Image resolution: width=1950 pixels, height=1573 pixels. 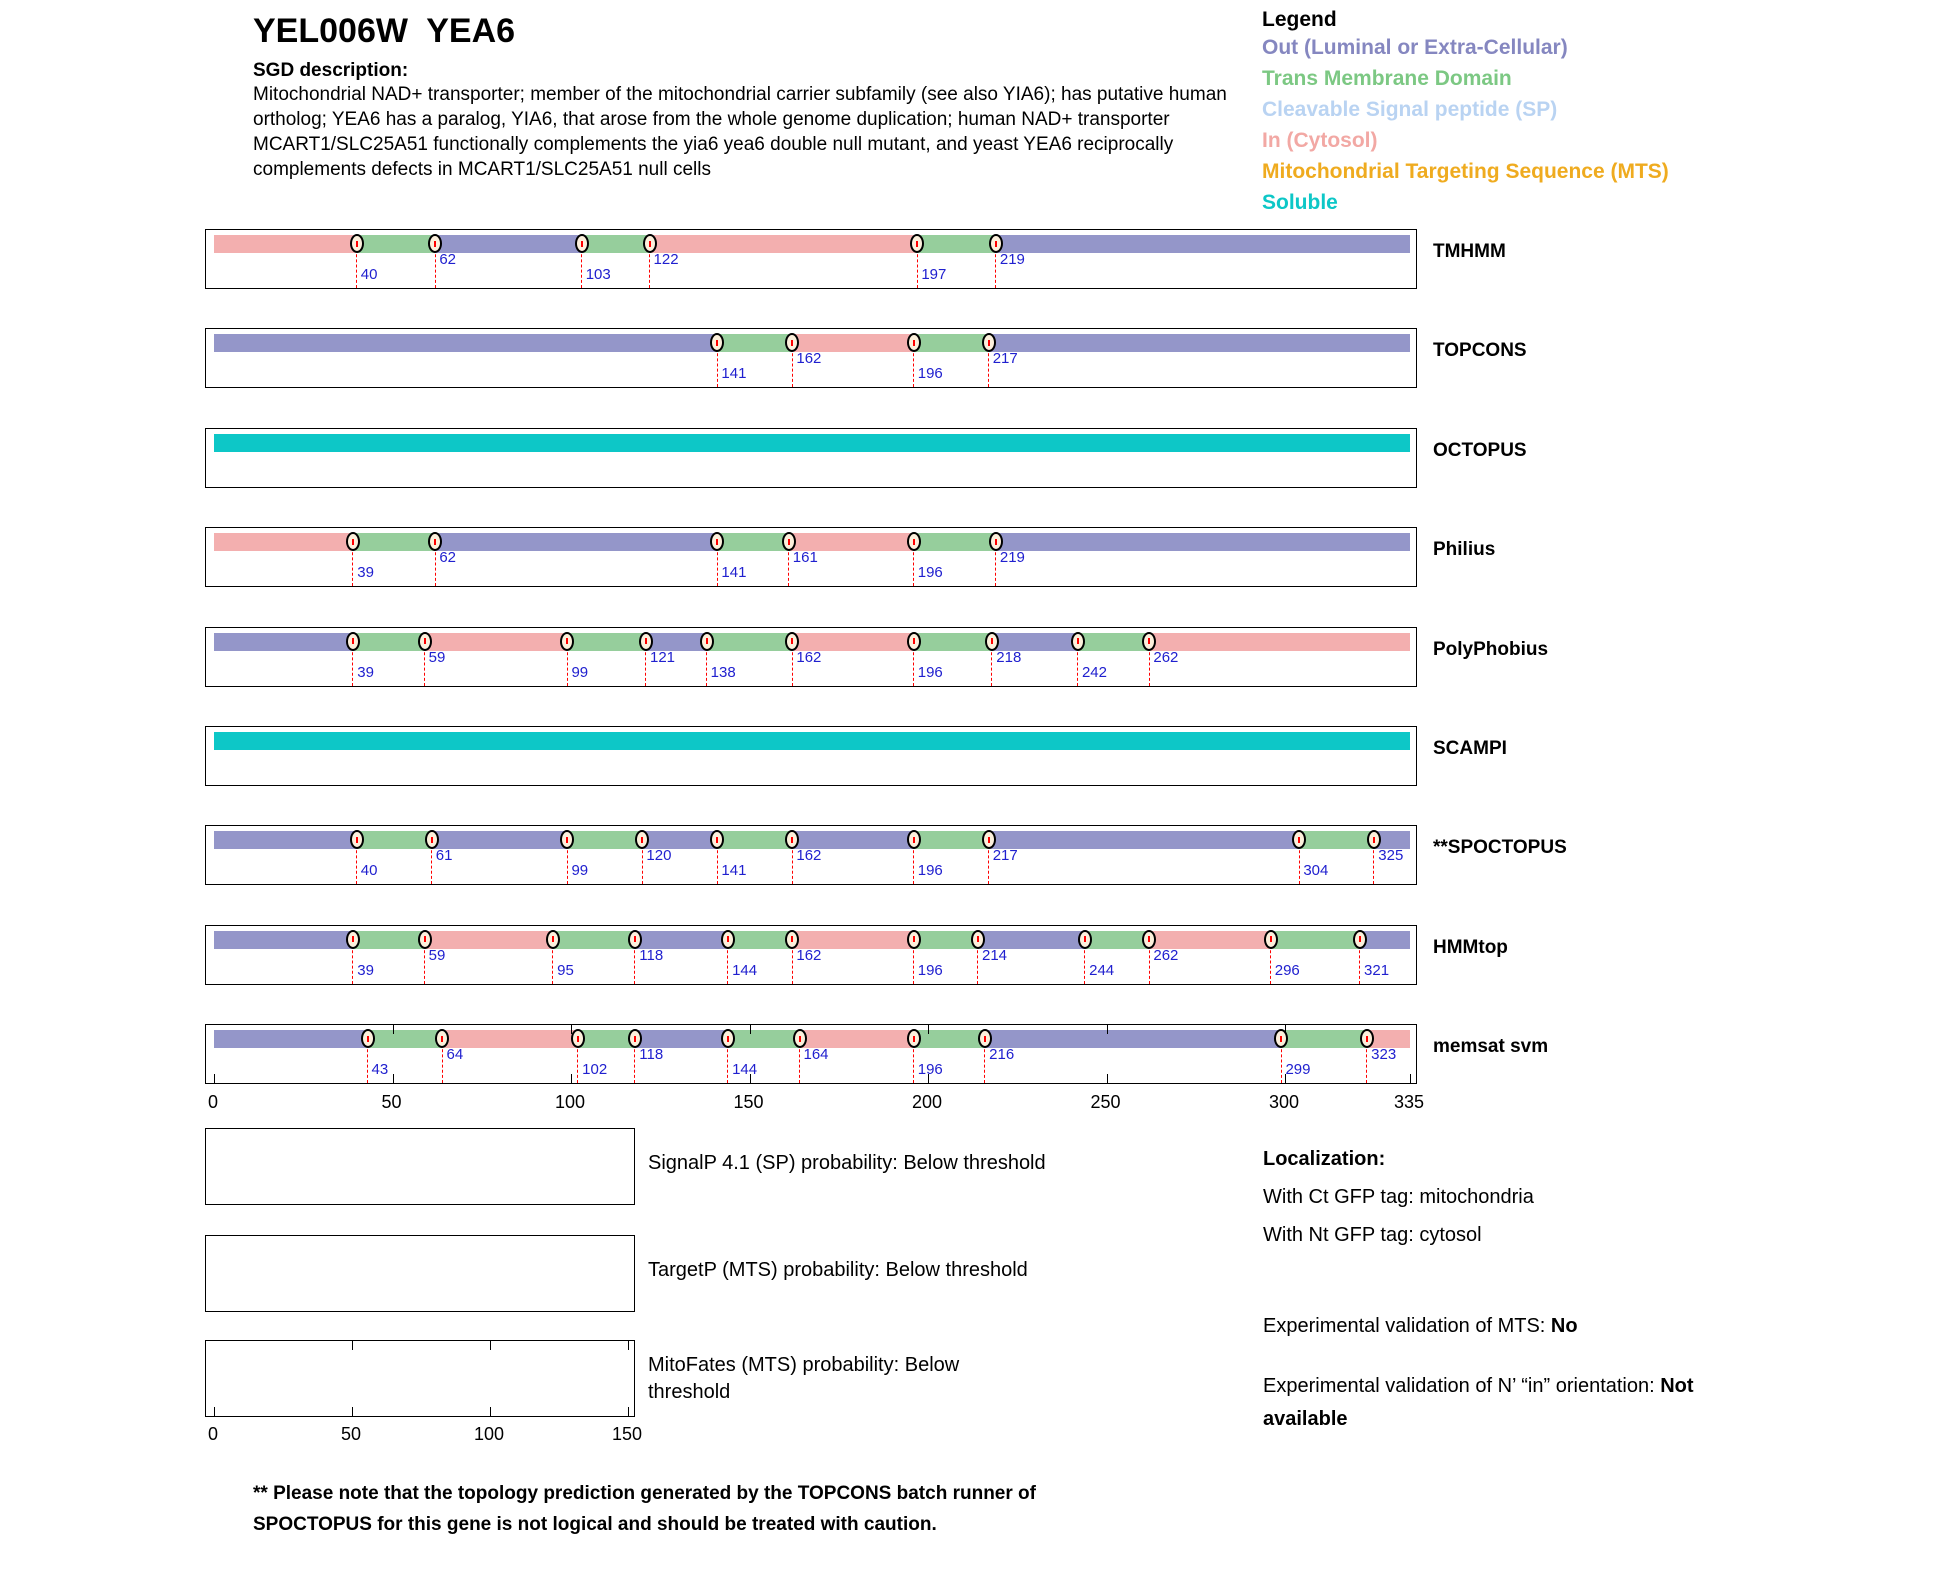 I want to click on boundary-label: 216, so click(x=1002, y=1055).